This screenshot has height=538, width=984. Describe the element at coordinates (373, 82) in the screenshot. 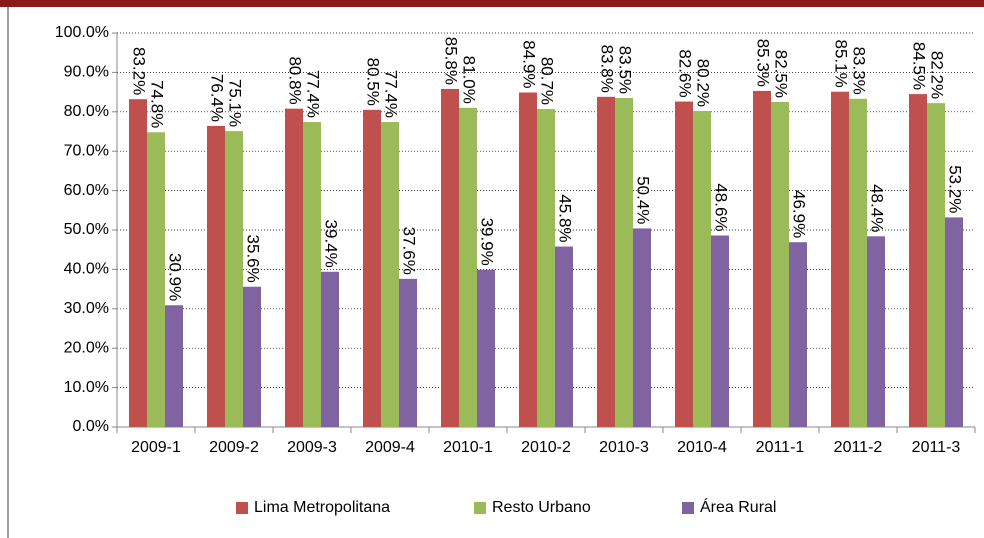

I see `data-label: 80.5%` at that location.